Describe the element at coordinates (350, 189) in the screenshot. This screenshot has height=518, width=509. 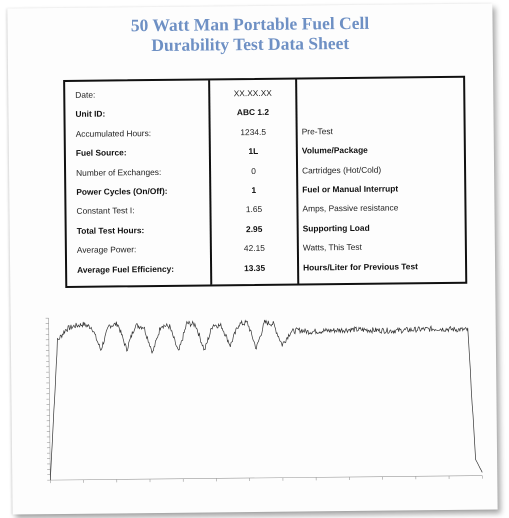
I see `row-note: Fuel or Manual Interrupt` at that location.